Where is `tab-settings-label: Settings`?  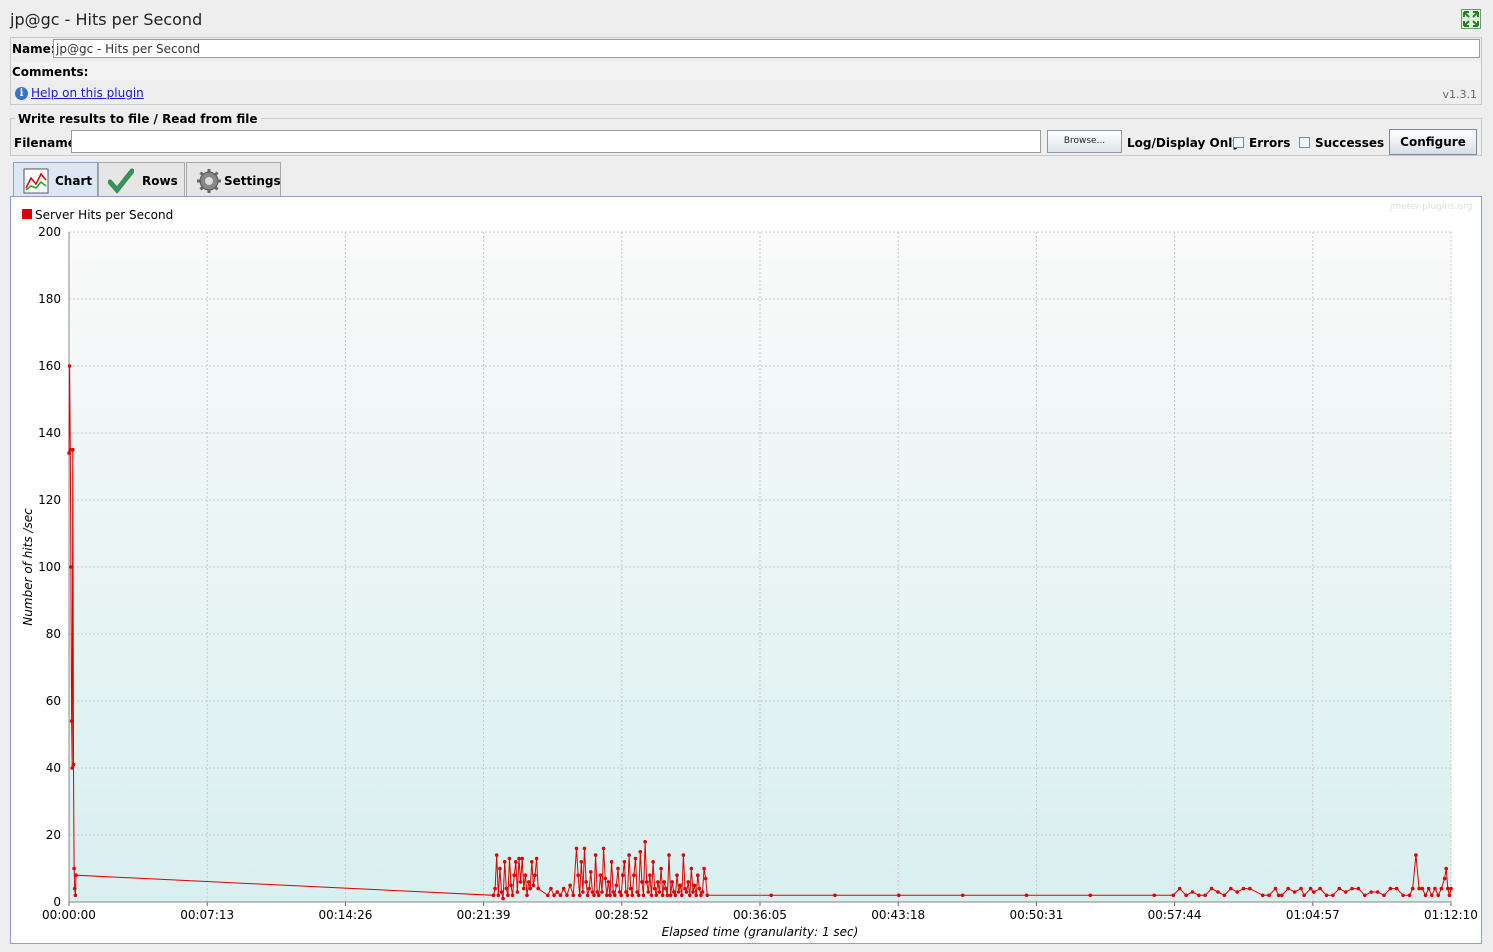 tab-settings-label: Settings is located at coordinates (252, 181).